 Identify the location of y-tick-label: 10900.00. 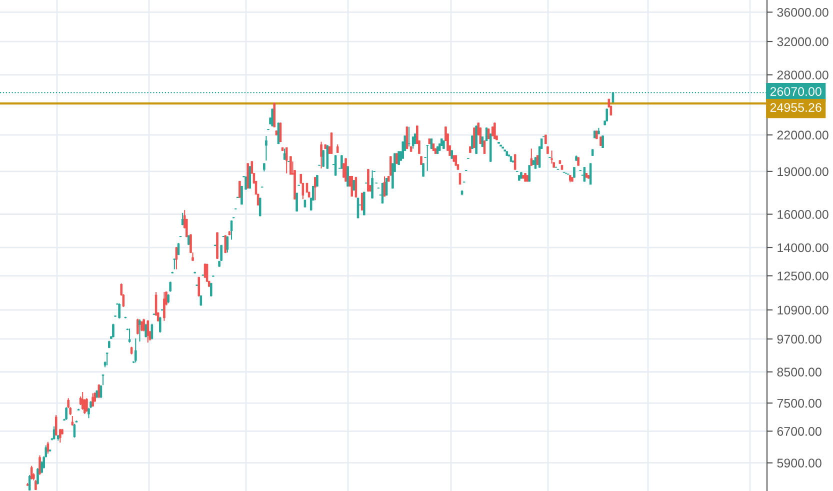
(803, 310).